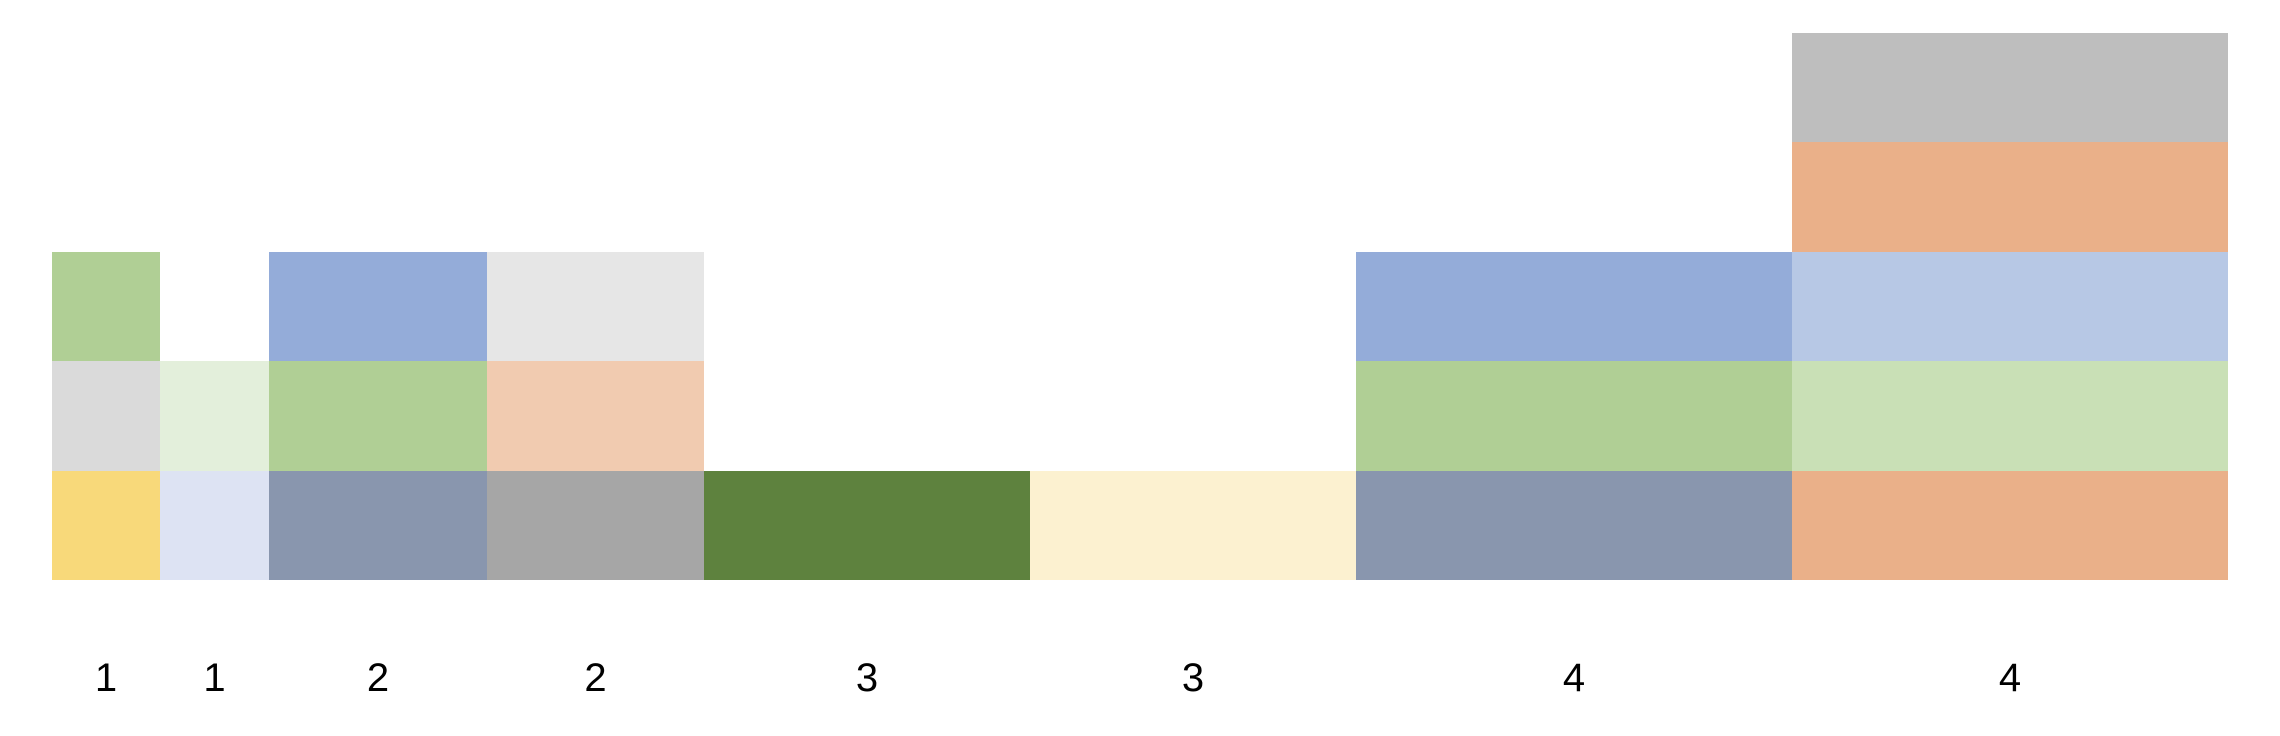 The height and width of the screenshot is (736, 2280). What do you see at coordinates (1574, 678) in the screenshot?
I see `column-7-label: 4` at bounding box center [1574, 678].